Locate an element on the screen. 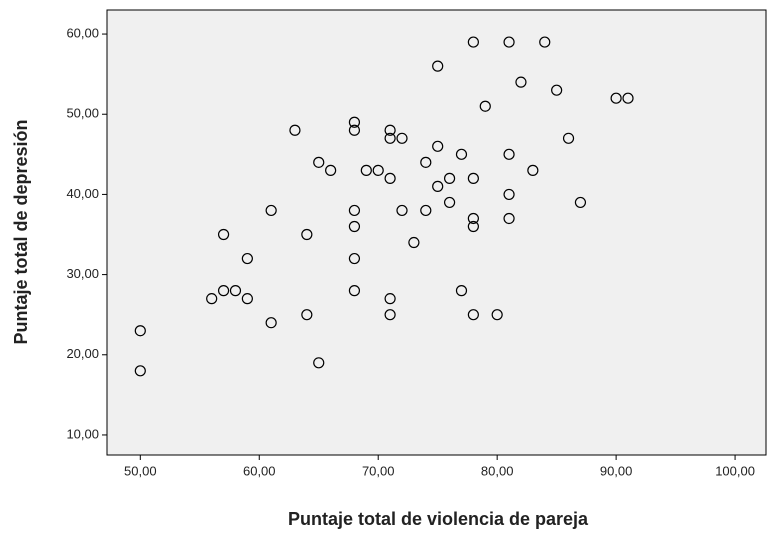 Image resolution: width=768 pixels, height=533 pixels. x-tick-label: 90,00 is located at coordinates (616, 470).